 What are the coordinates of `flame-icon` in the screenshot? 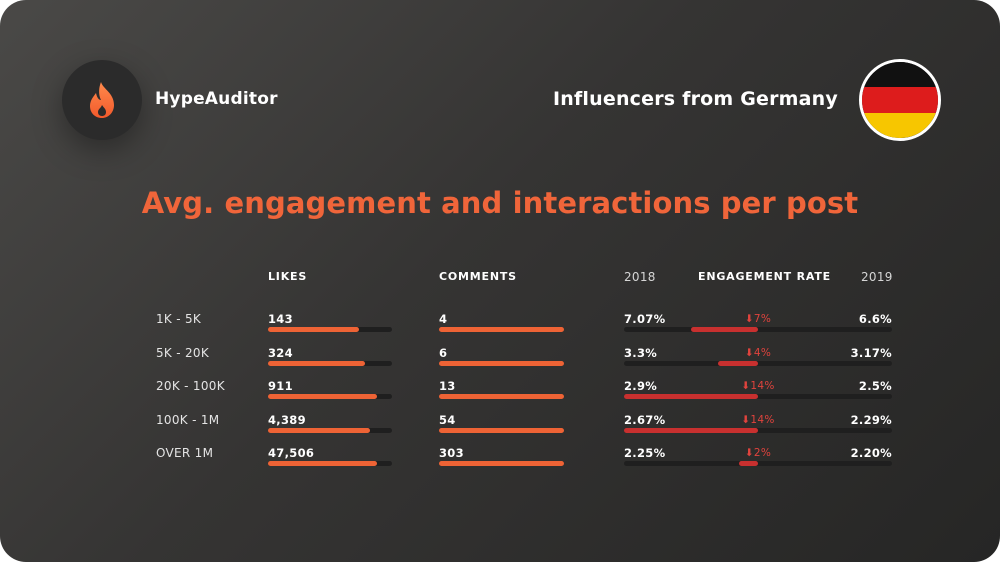 It's located at (102, 100).